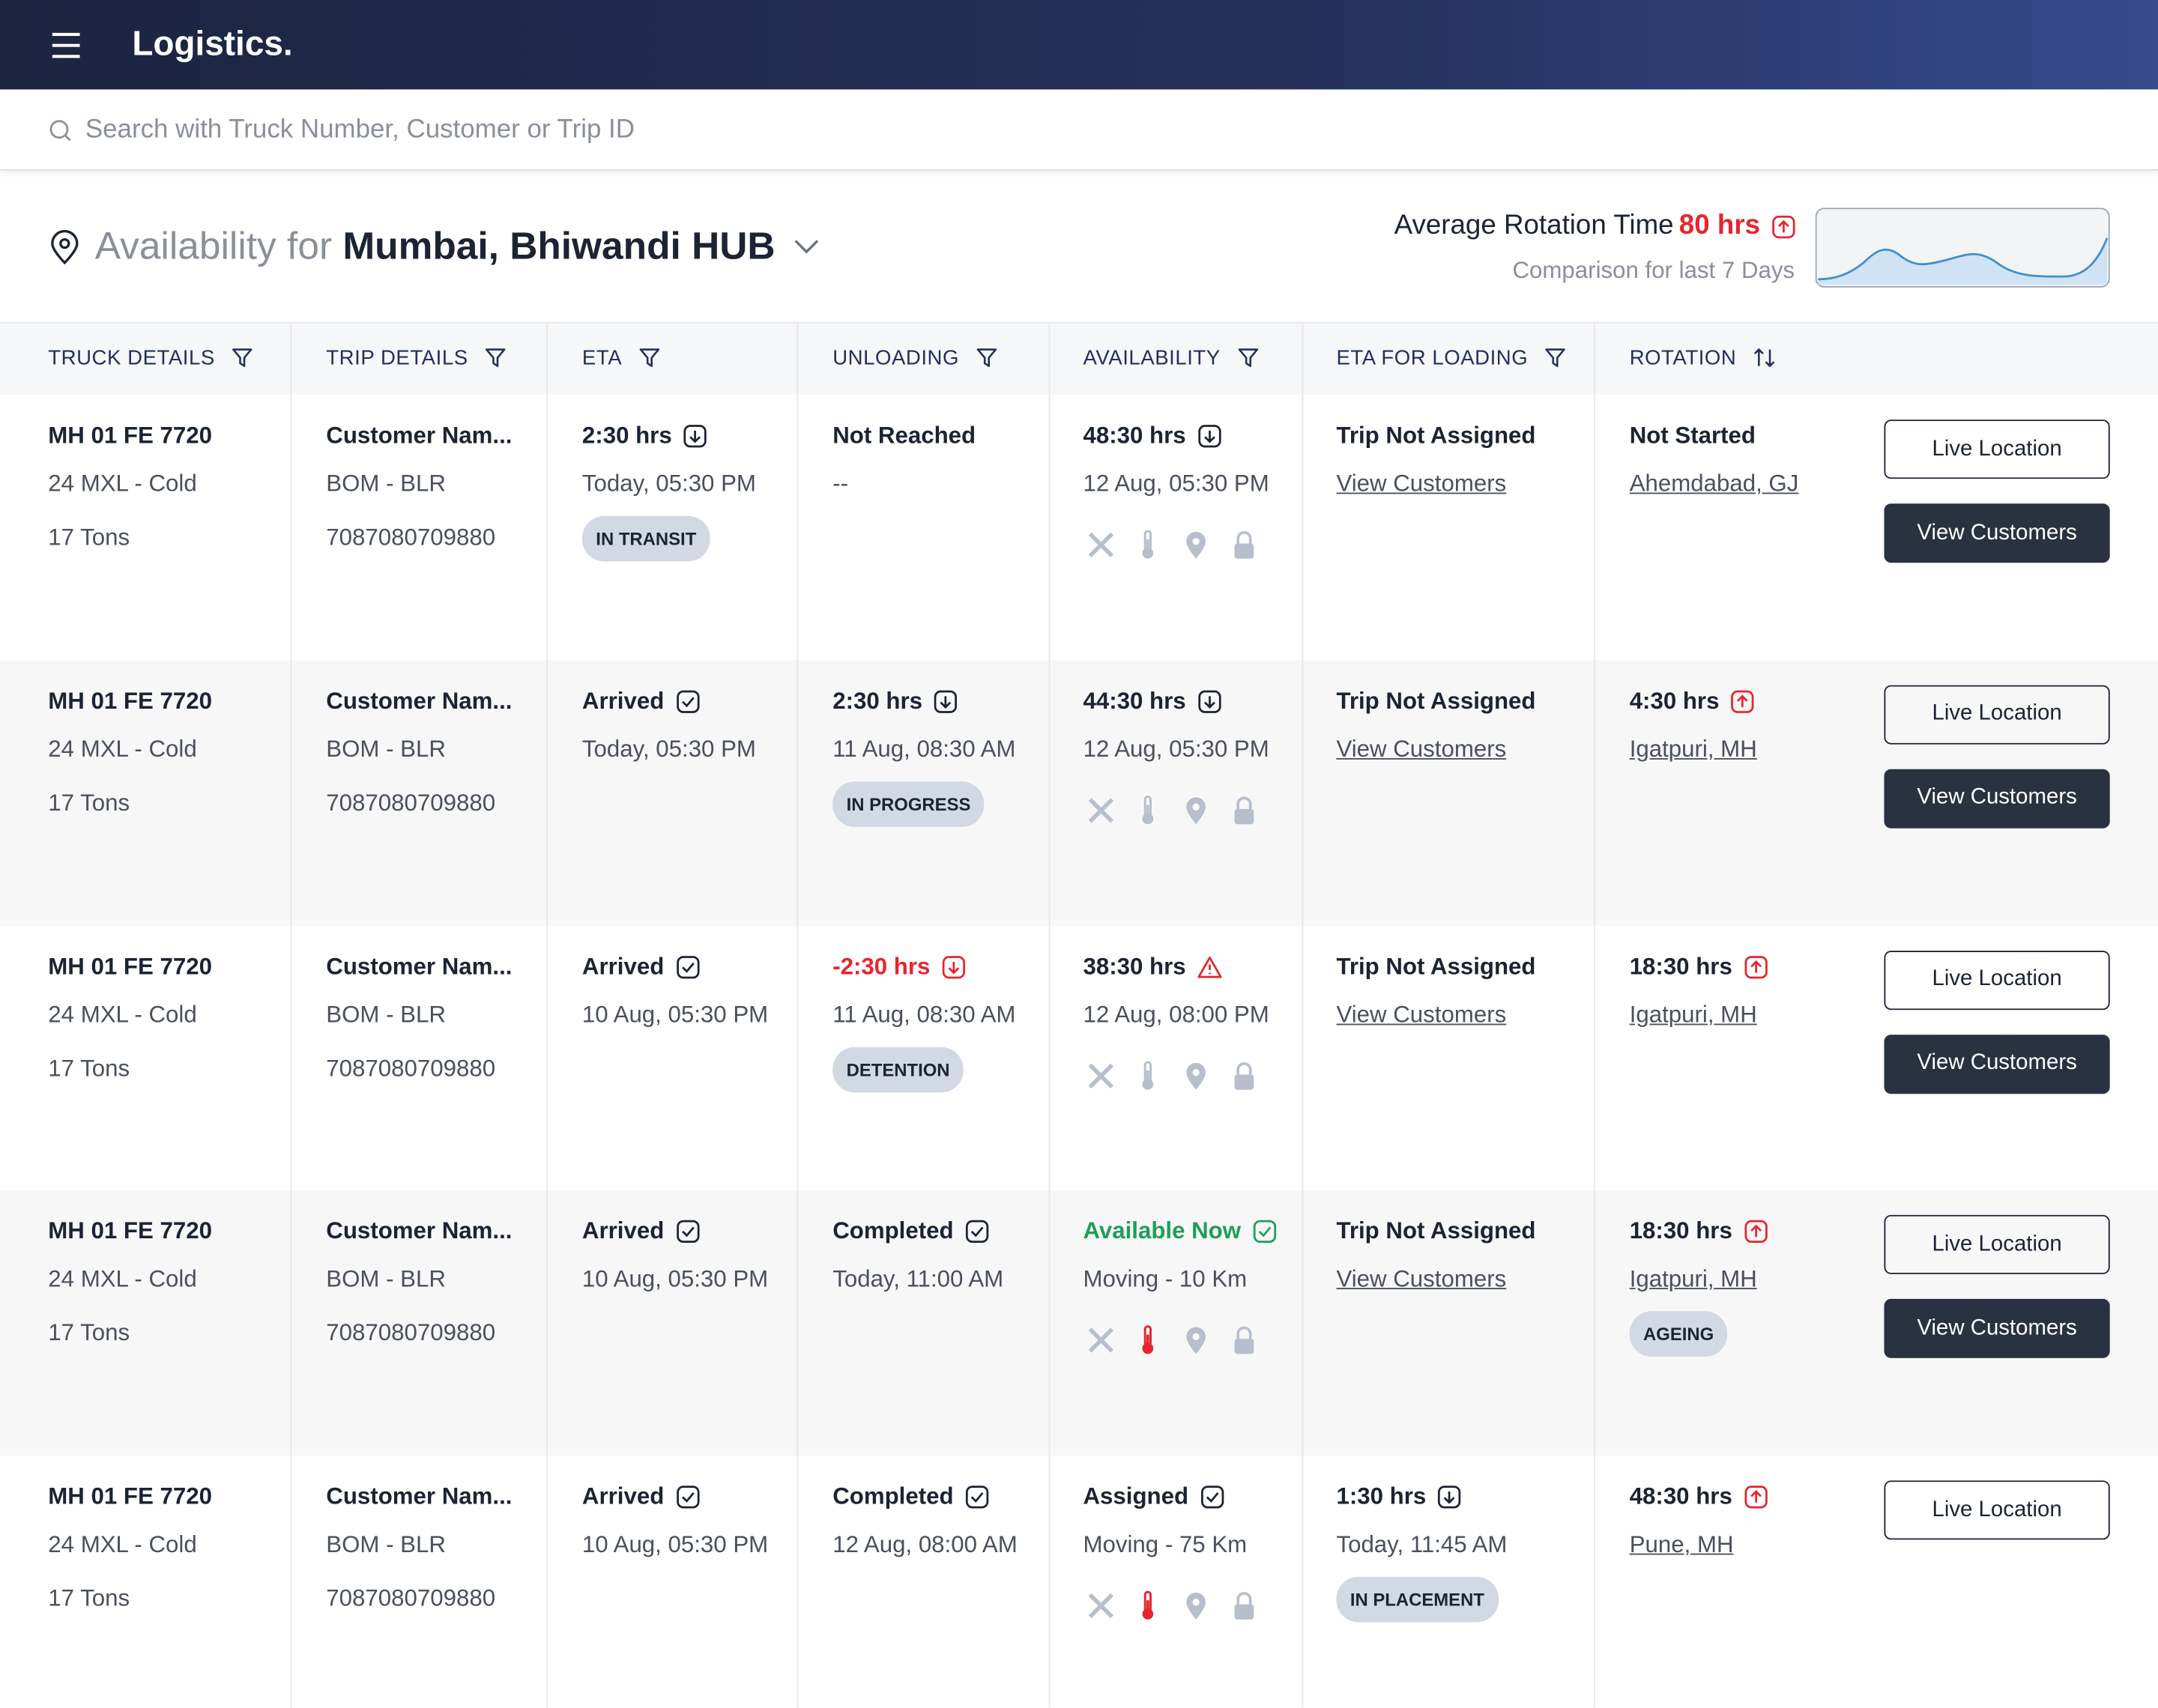 This screenshot has height=1708, width=2158. What do you see at coordinates (130, 1231) in the screenshot?
I see `cell-main: MH 01 FE 7720` at bounding box center [130, 1231].